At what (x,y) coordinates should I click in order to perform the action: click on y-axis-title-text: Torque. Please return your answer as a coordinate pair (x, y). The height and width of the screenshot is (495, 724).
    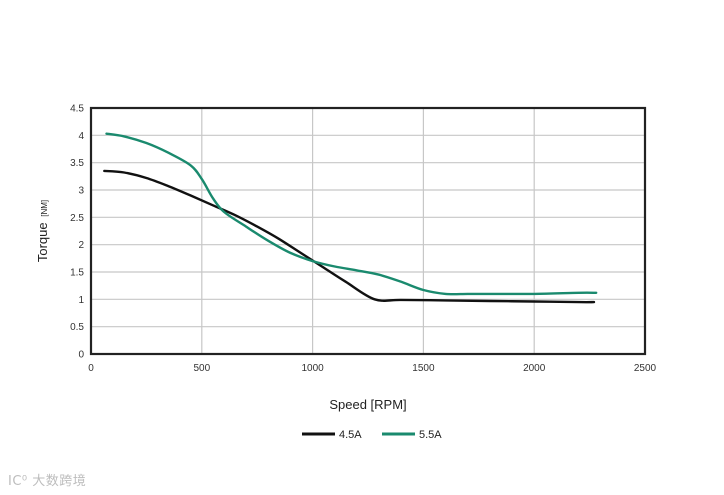
    Looking at the image, I should click on (42, 242).